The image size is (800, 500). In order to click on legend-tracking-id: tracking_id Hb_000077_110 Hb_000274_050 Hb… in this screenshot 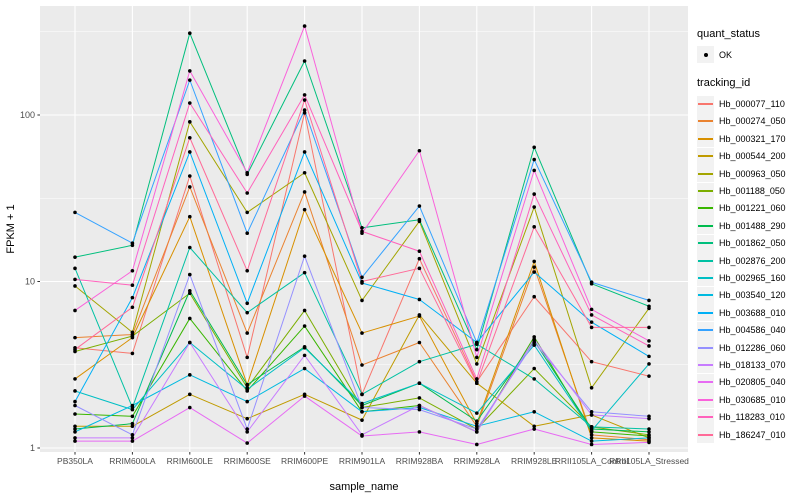, I will do `click(748, 260)`.